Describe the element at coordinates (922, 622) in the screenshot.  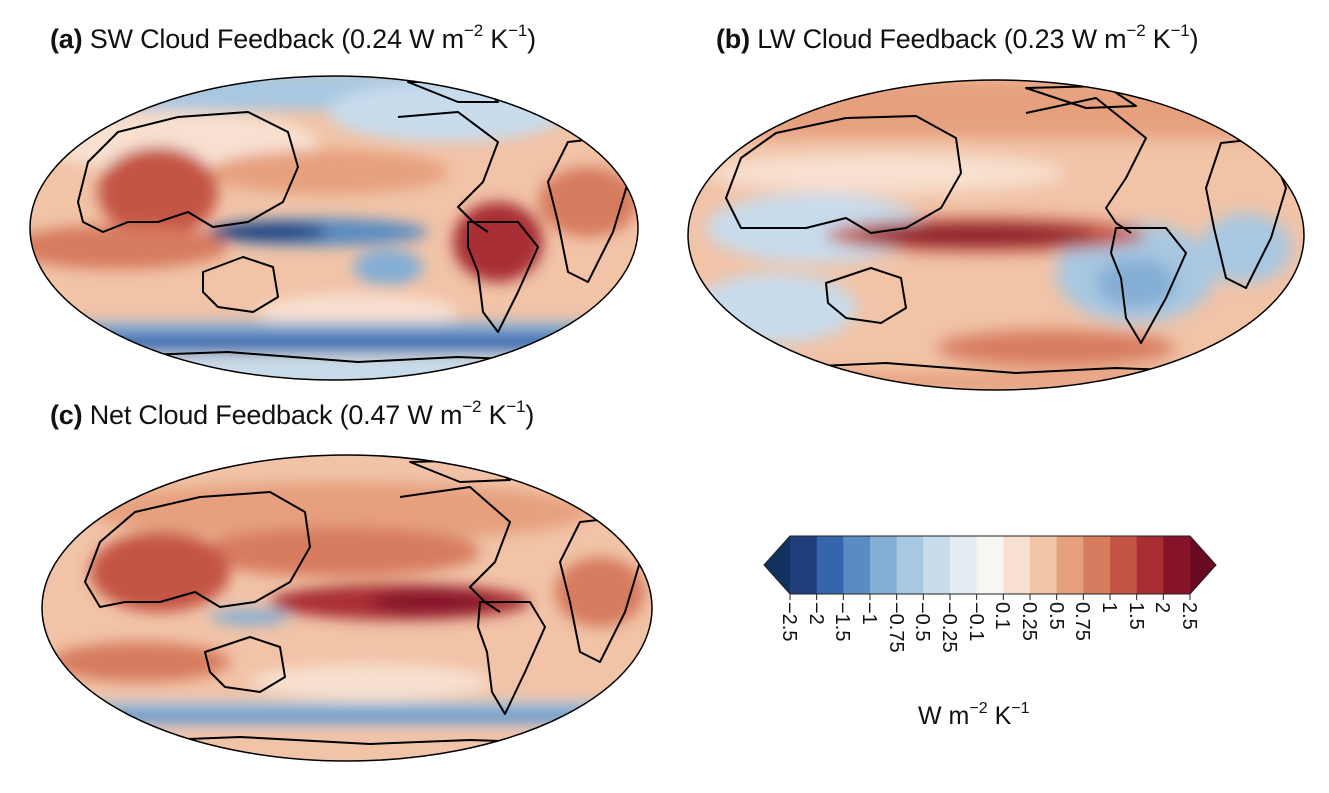
I see `colorbar-tick-label: −0.5` at that location.